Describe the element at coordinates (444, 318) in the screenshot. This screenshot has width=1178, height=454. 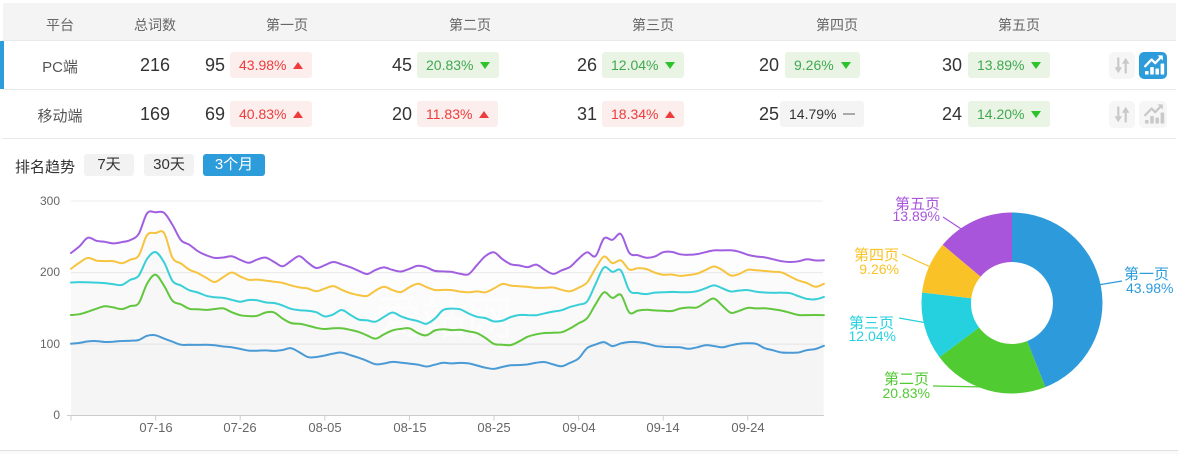
I see `svg-text: 爱站网` at that location.